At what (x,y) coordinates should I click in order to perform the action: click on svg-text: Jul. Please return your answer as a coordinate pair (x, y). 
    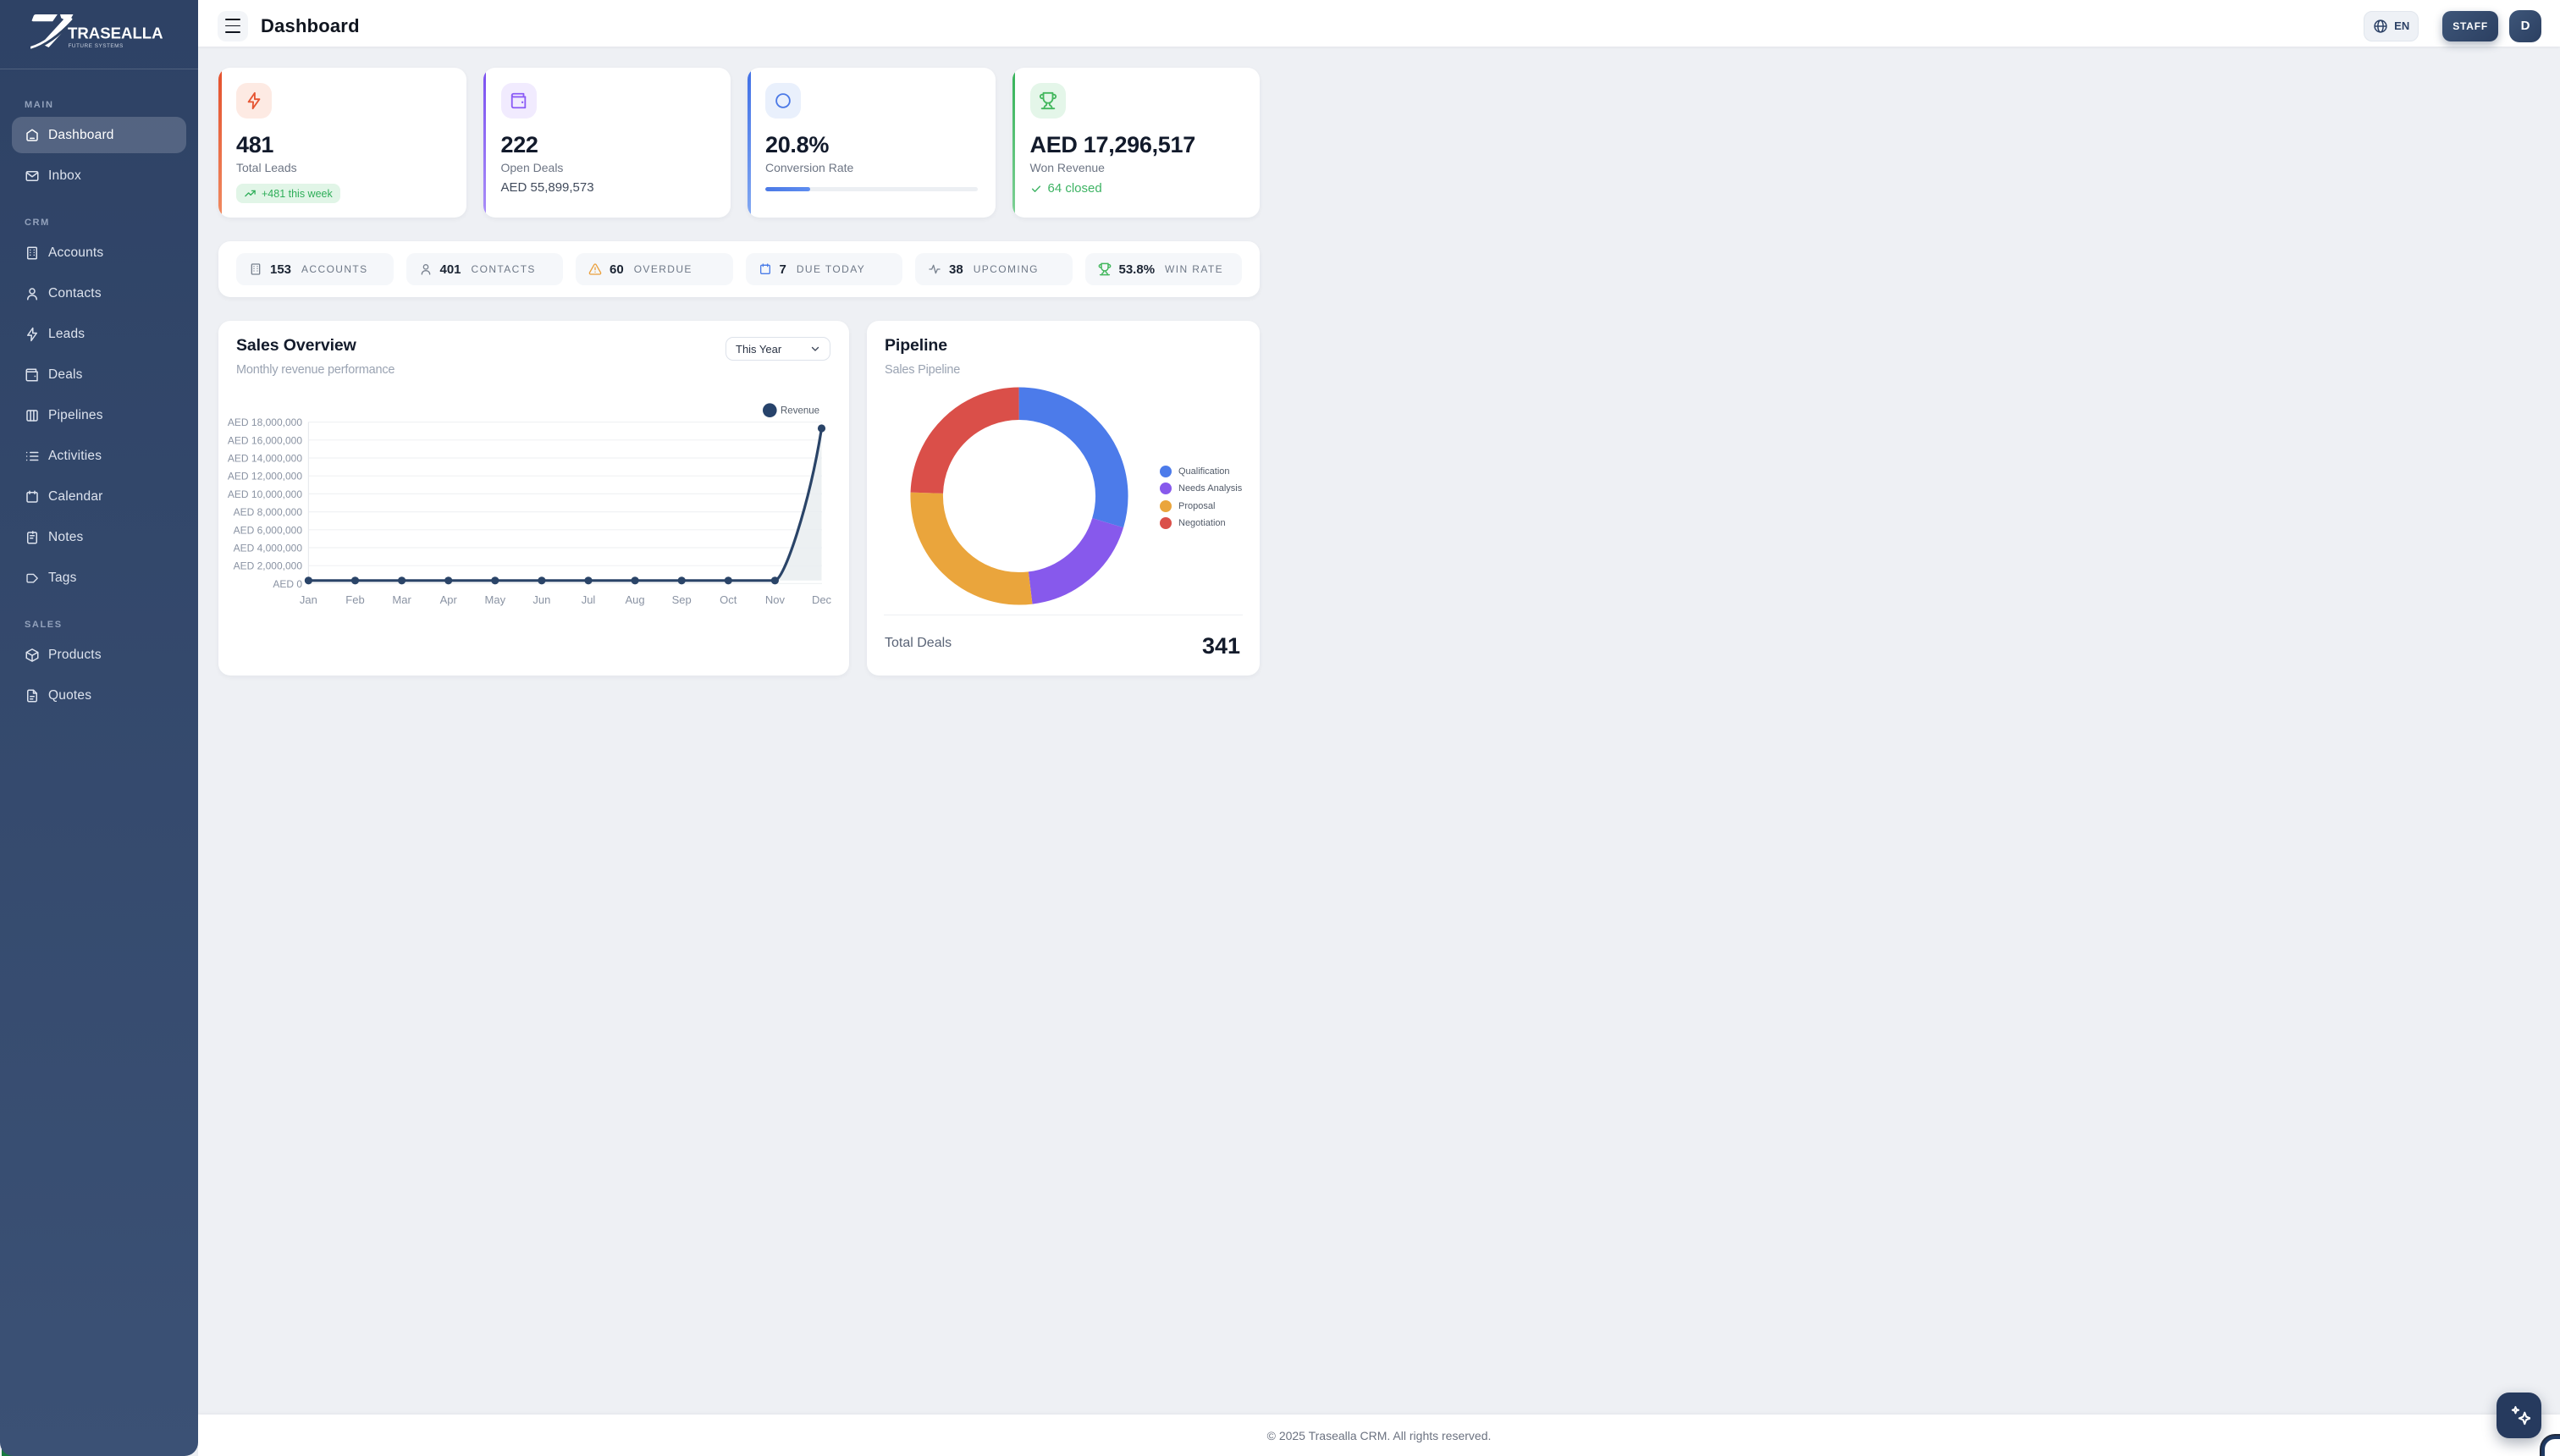
    Looking at the image, I should click on (589, 599).